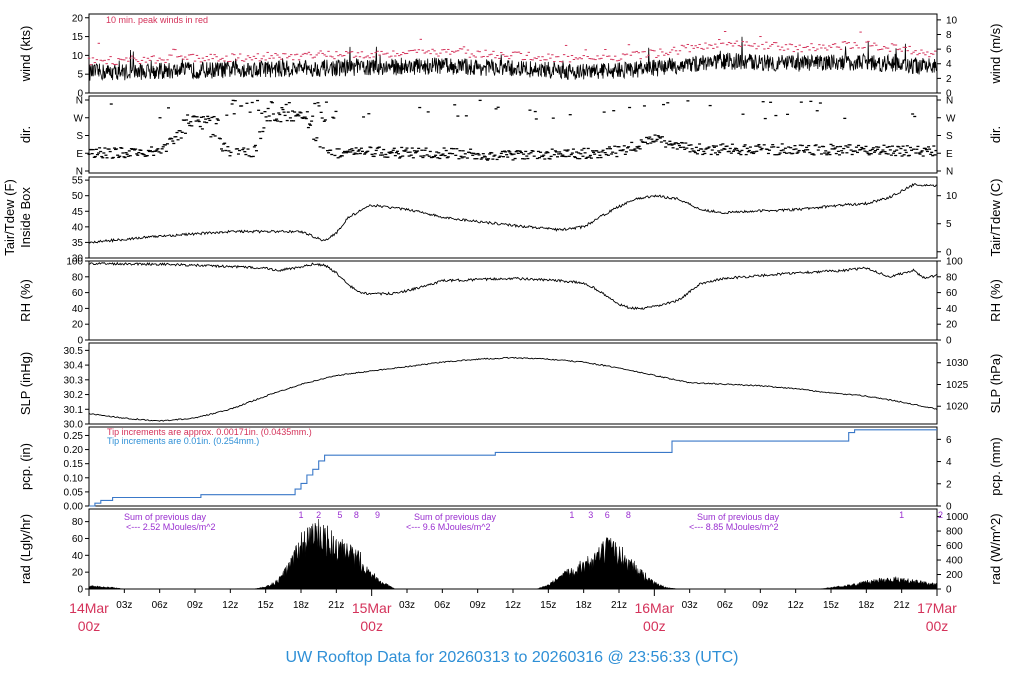 The width and height of the screenshot is (1024, 700). I want to click on rh-ytick-label-left: 80, so click(78, 277).